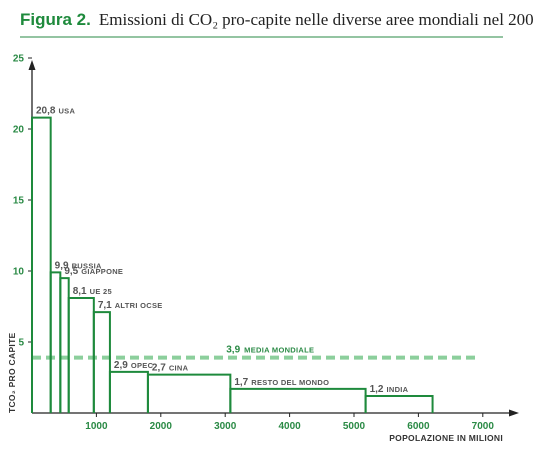 This screenshot has height=454, width=534. Describe the element at coordinates (46, 111) in the screenshot. I see `bar-value-label: 20,8` at that location.